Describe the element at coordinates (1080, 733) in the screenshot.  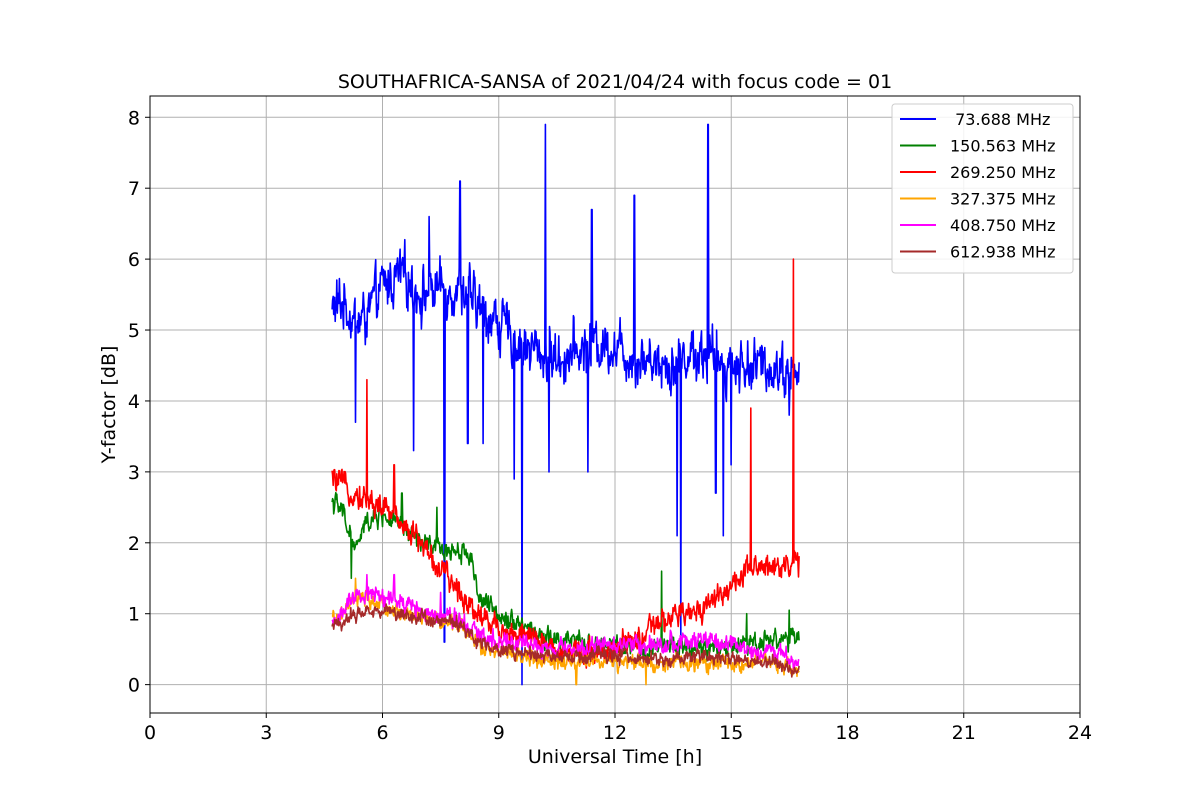
I see `x-tick-label: 24` at that location.